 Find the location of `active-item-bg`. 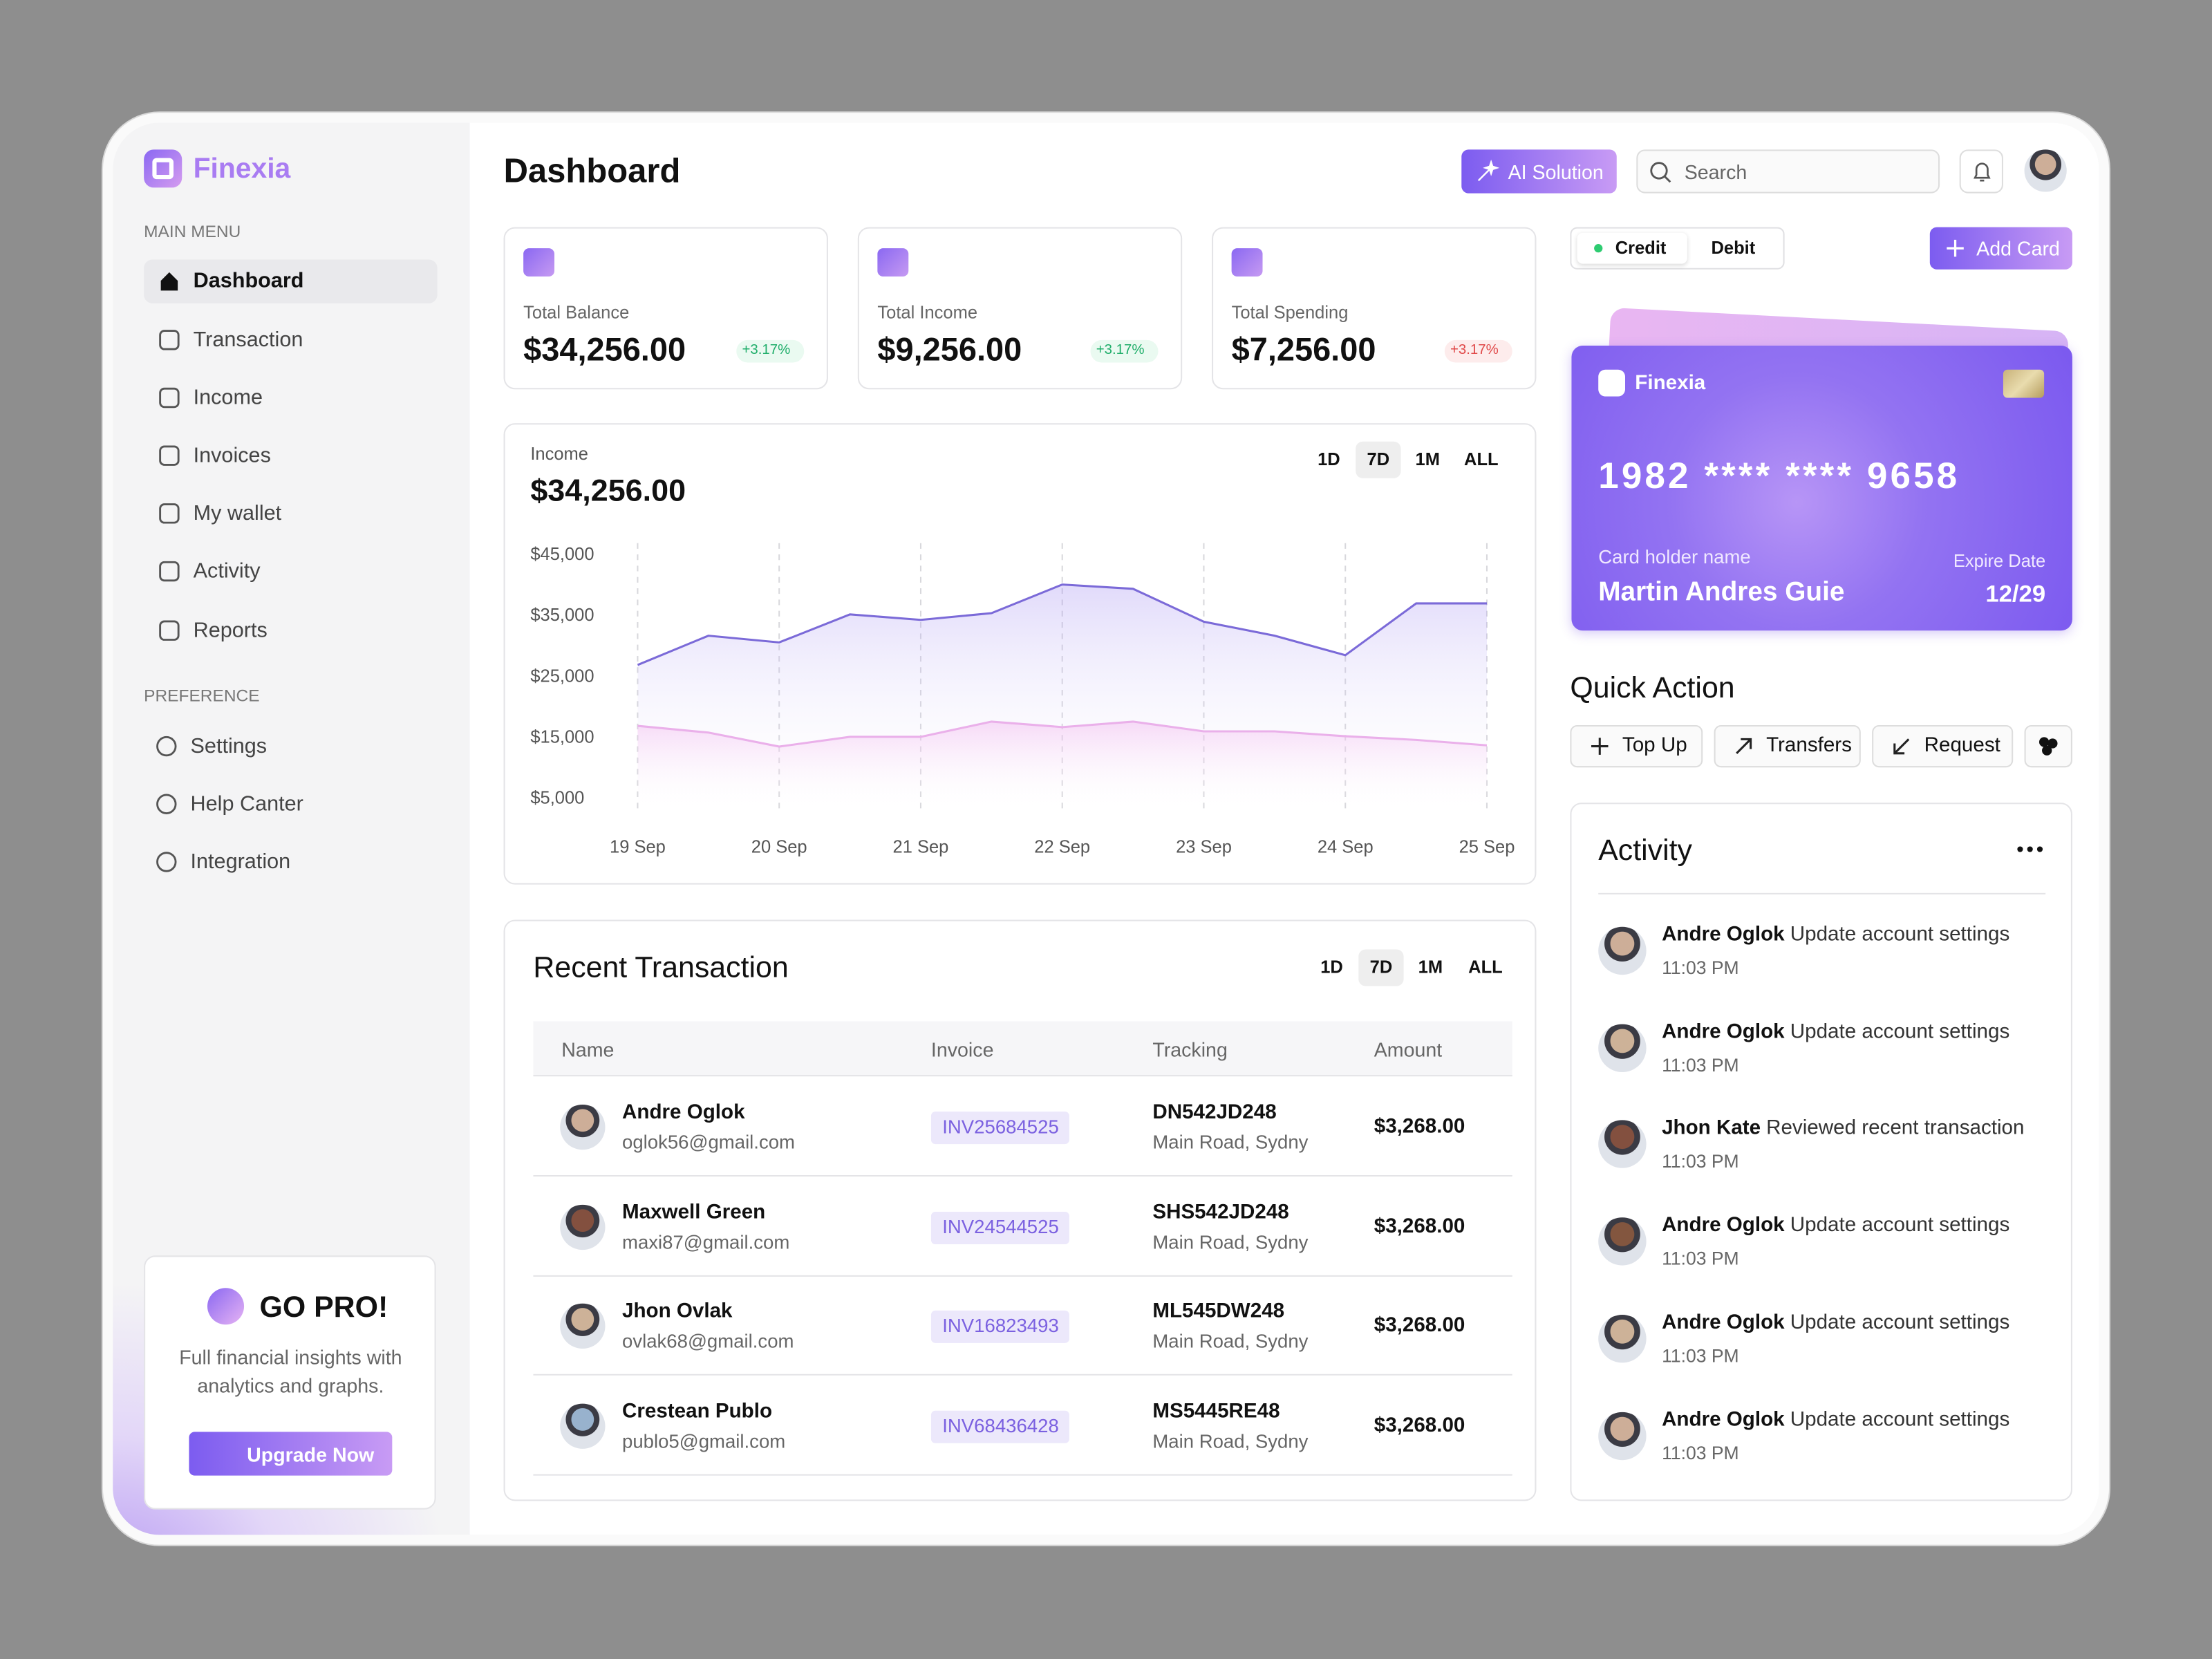

active-item-bg is located at coordinates (291, 281).